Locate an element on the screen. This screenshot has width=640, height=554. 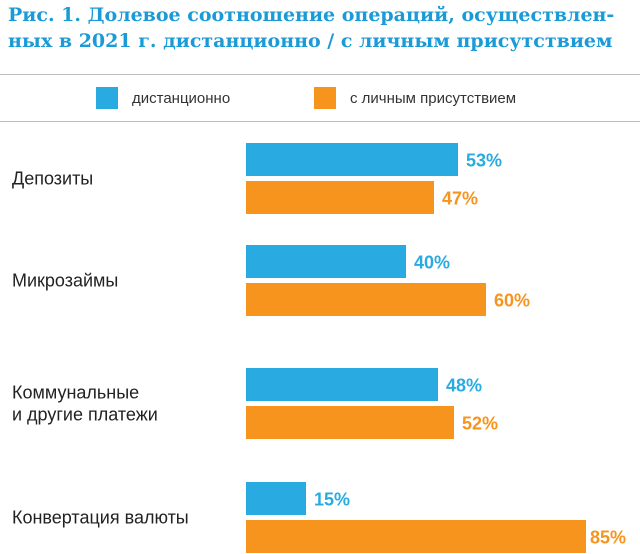
legend-item-in-person: с личным присутствием is located at coordinates (415, 98).